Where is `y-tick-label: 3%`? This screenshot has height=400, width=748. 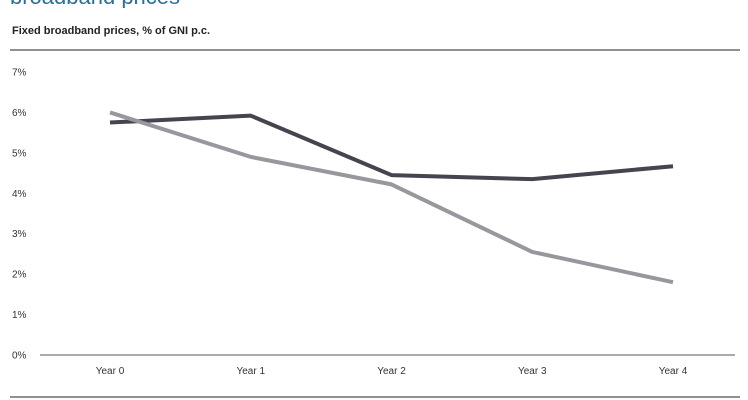 y-tick-label: 3% is located at coordinates (19, 234).